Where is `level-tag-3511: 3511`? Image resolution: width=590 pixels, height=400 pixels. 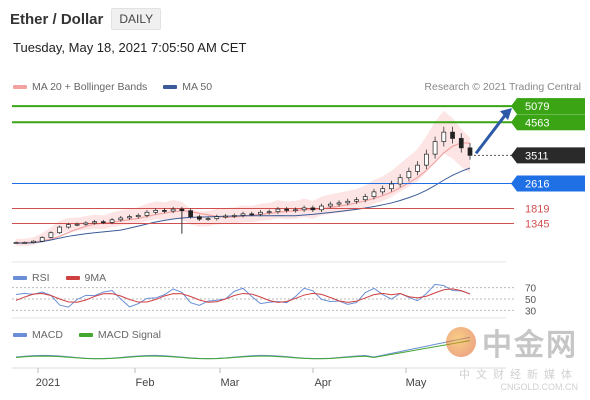 level-tag-3511: 3511 is located at coordinates (548, 155).